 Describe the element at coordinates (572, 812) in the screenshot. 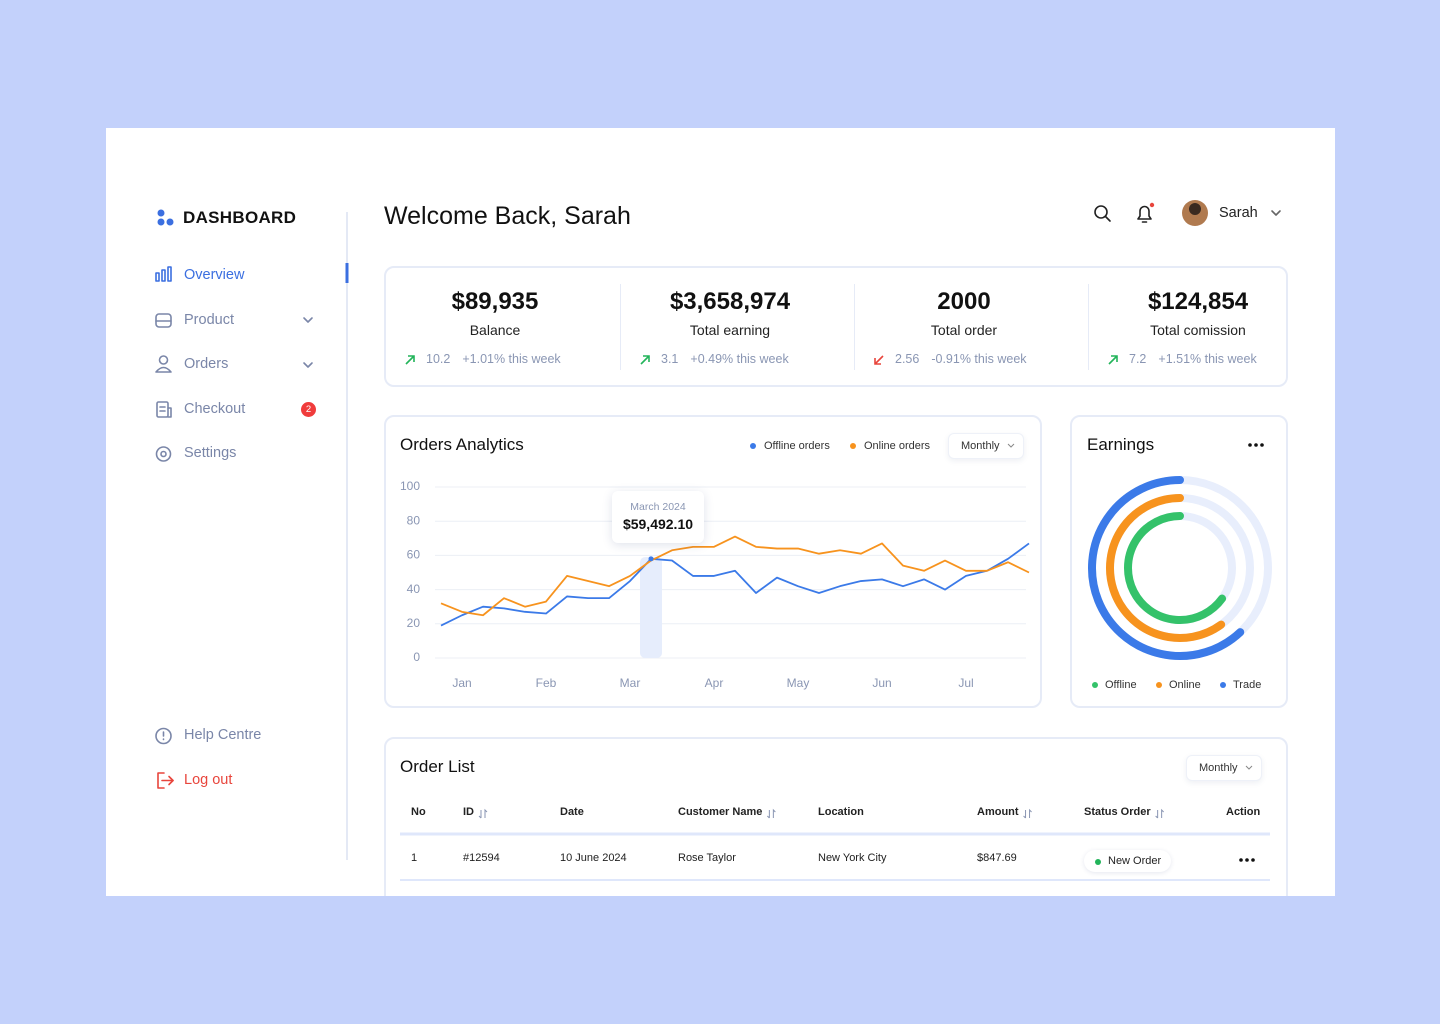

I see `column-header: Date` at that location.